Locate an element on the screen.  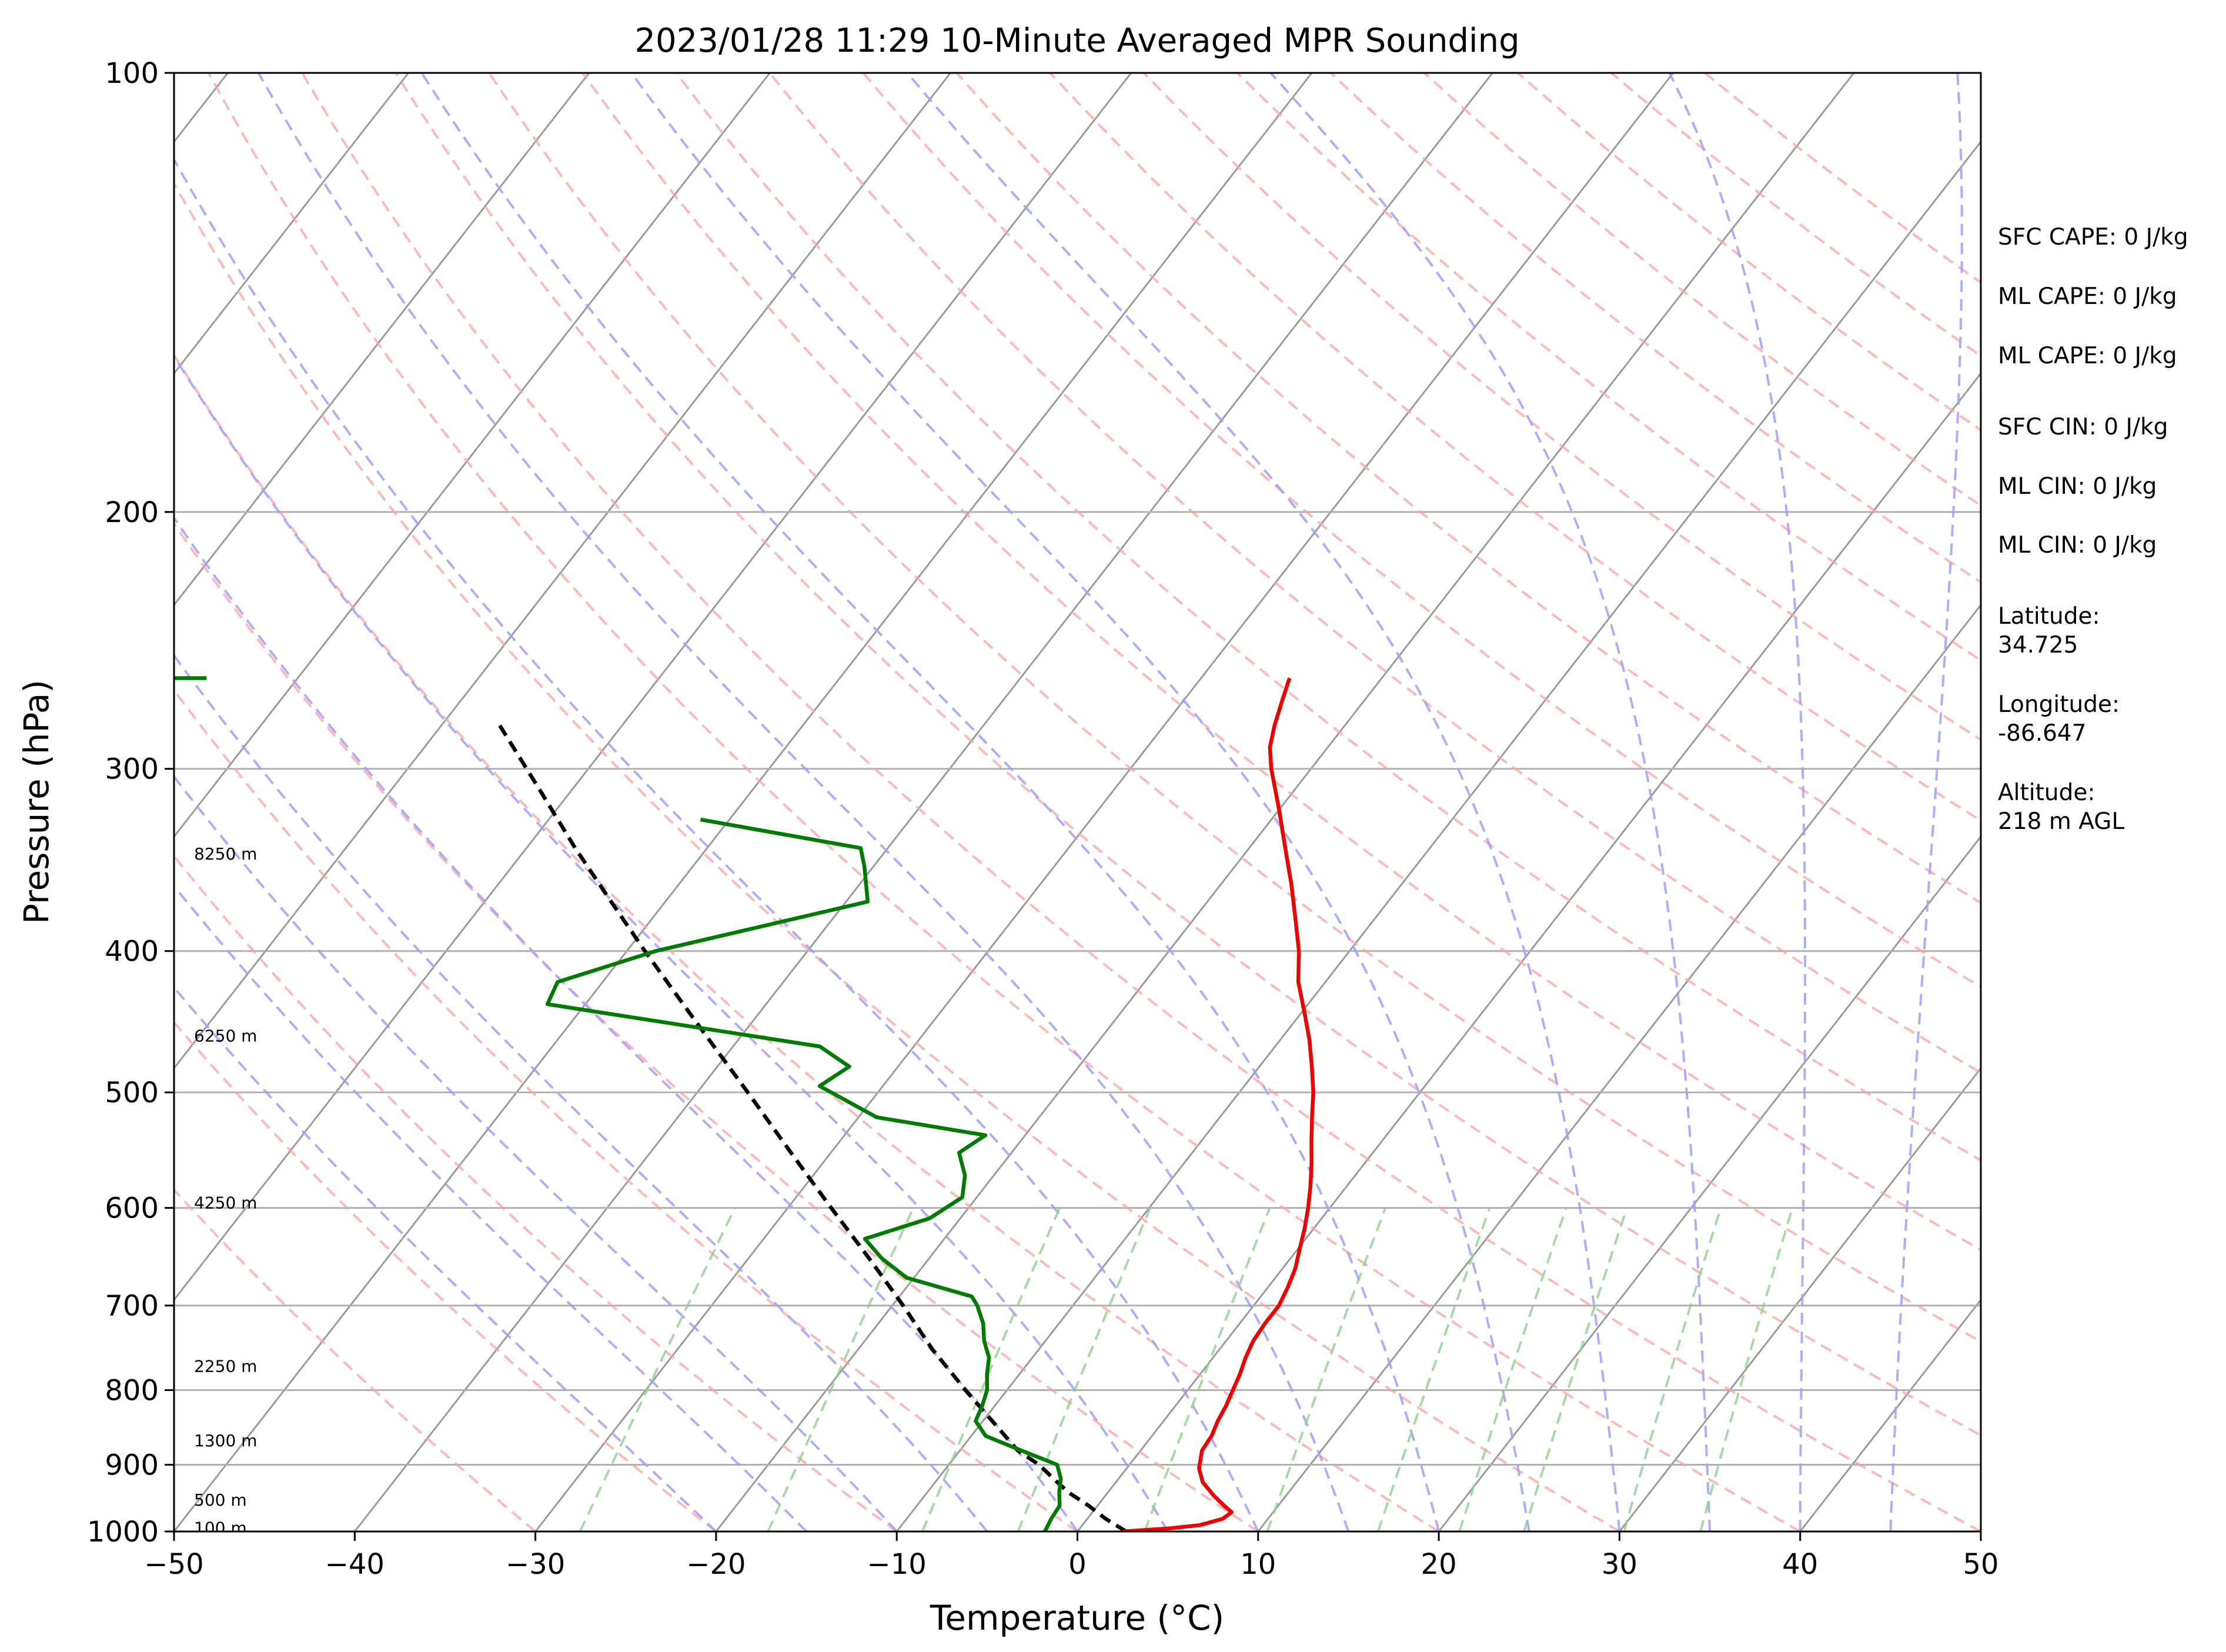
height-label: 6250 m is located at coordinates (226, 1036).